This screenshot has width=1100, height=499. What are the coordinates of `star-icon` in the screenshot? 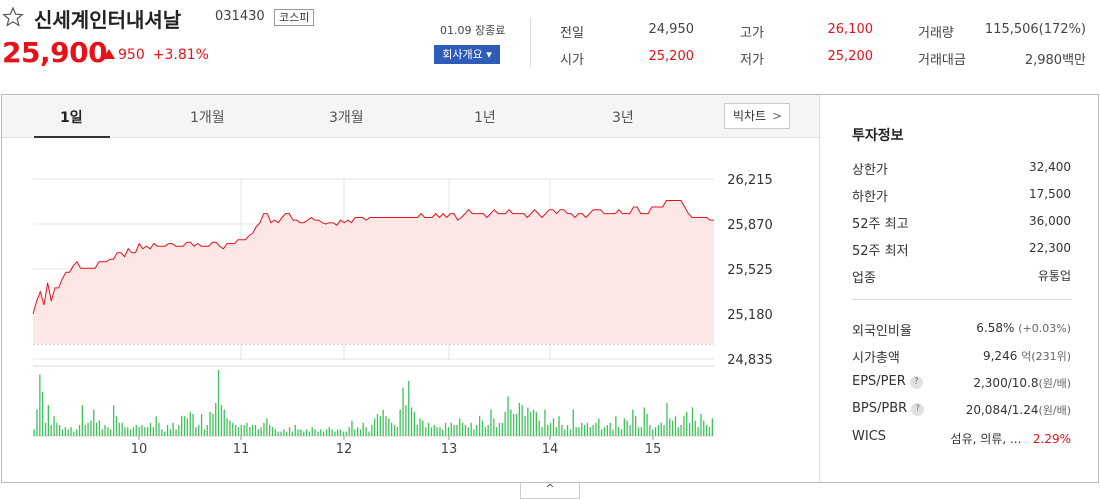 It's located at (13, 17).